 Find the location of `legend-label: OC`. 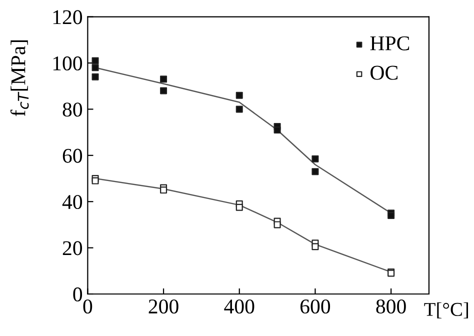

legend-label: OC is located at coordinates (384, 73).